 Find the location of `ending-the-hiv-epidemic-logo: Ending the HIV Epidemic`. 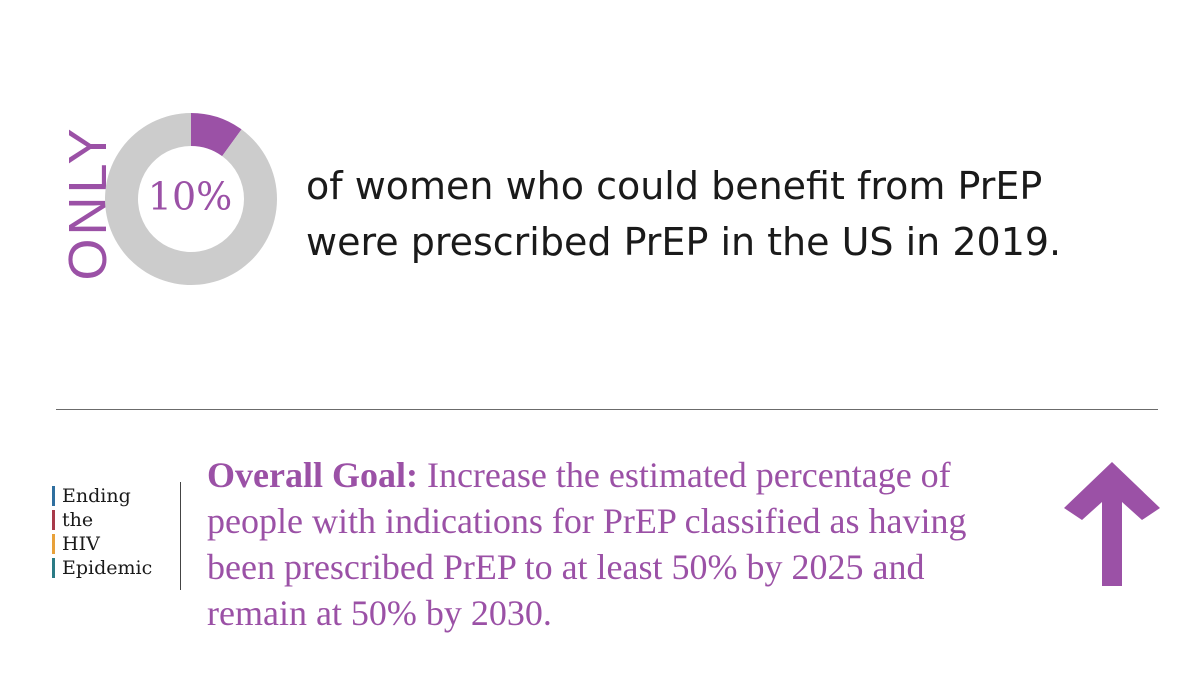

ending-the-hiv-epidemic-logo: Ending the HIV Epidemic is located at coordinates (102, 532).